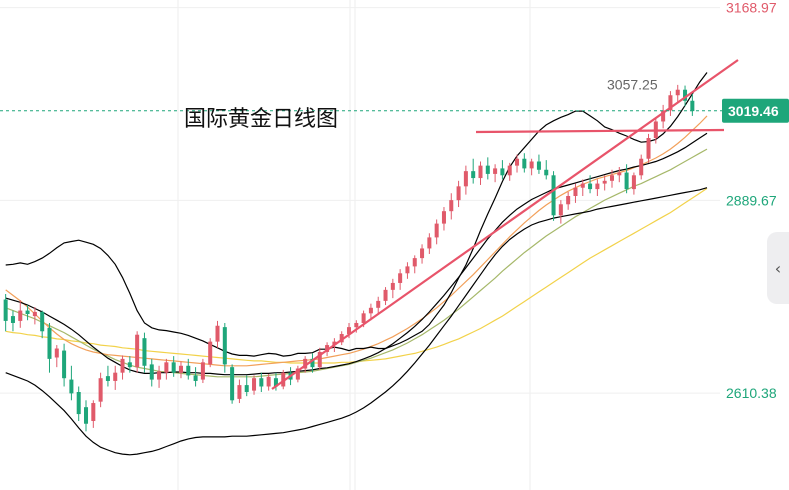 This screenshot has height=490, width=789. I want to click on current-price-label: 3019.46, so click(753, 111).